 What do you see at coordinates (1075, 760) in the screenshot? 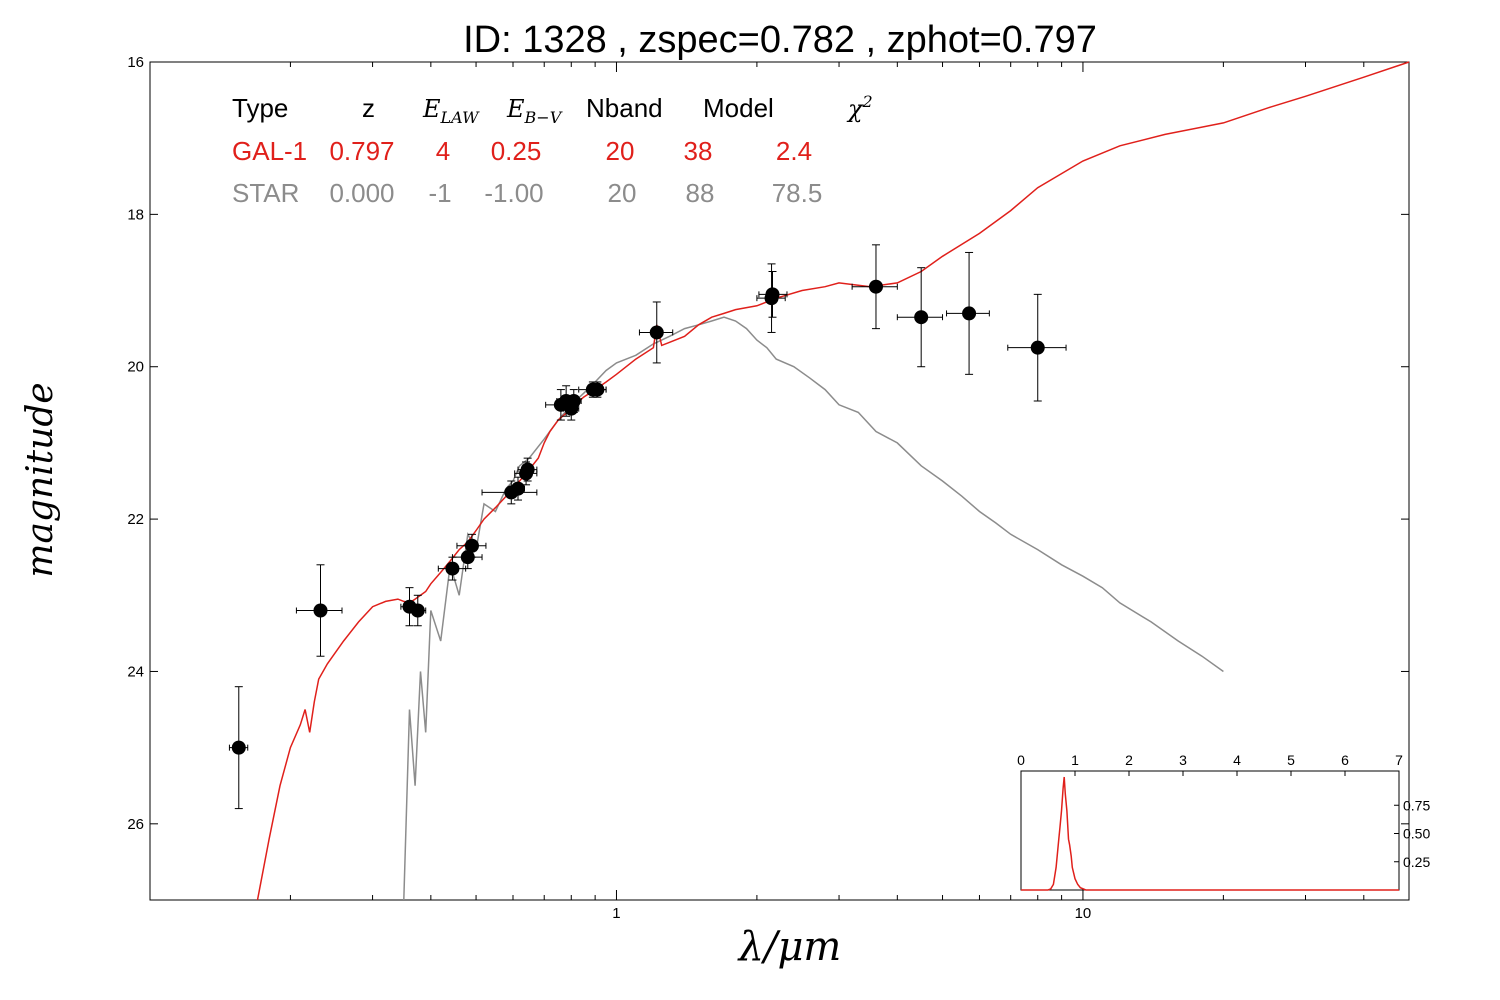
I see `inset-x-tick-label: 1` at bounding box center [1075, 760].